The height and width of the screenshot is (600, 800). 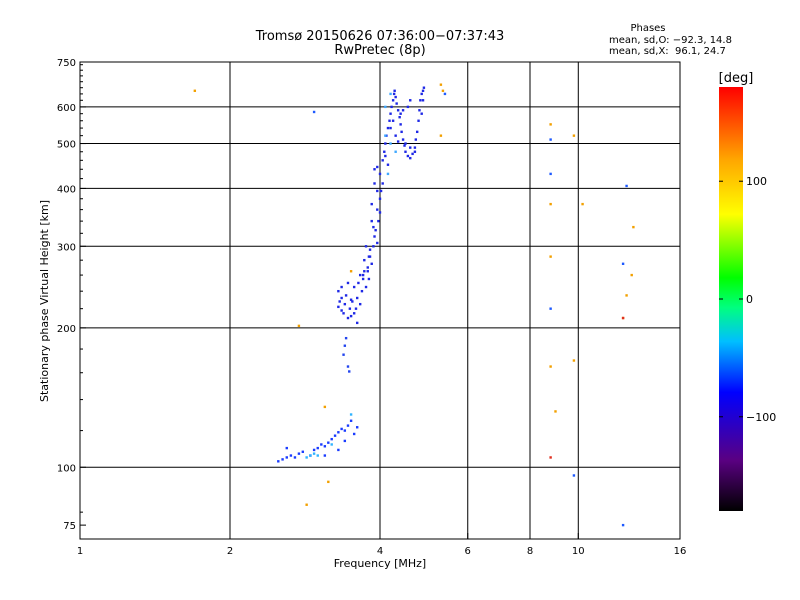 What do you see at coordinates (680, 551) in the screenshot?
I see `x-tick-label: 16` at bounding box center [680, 551].